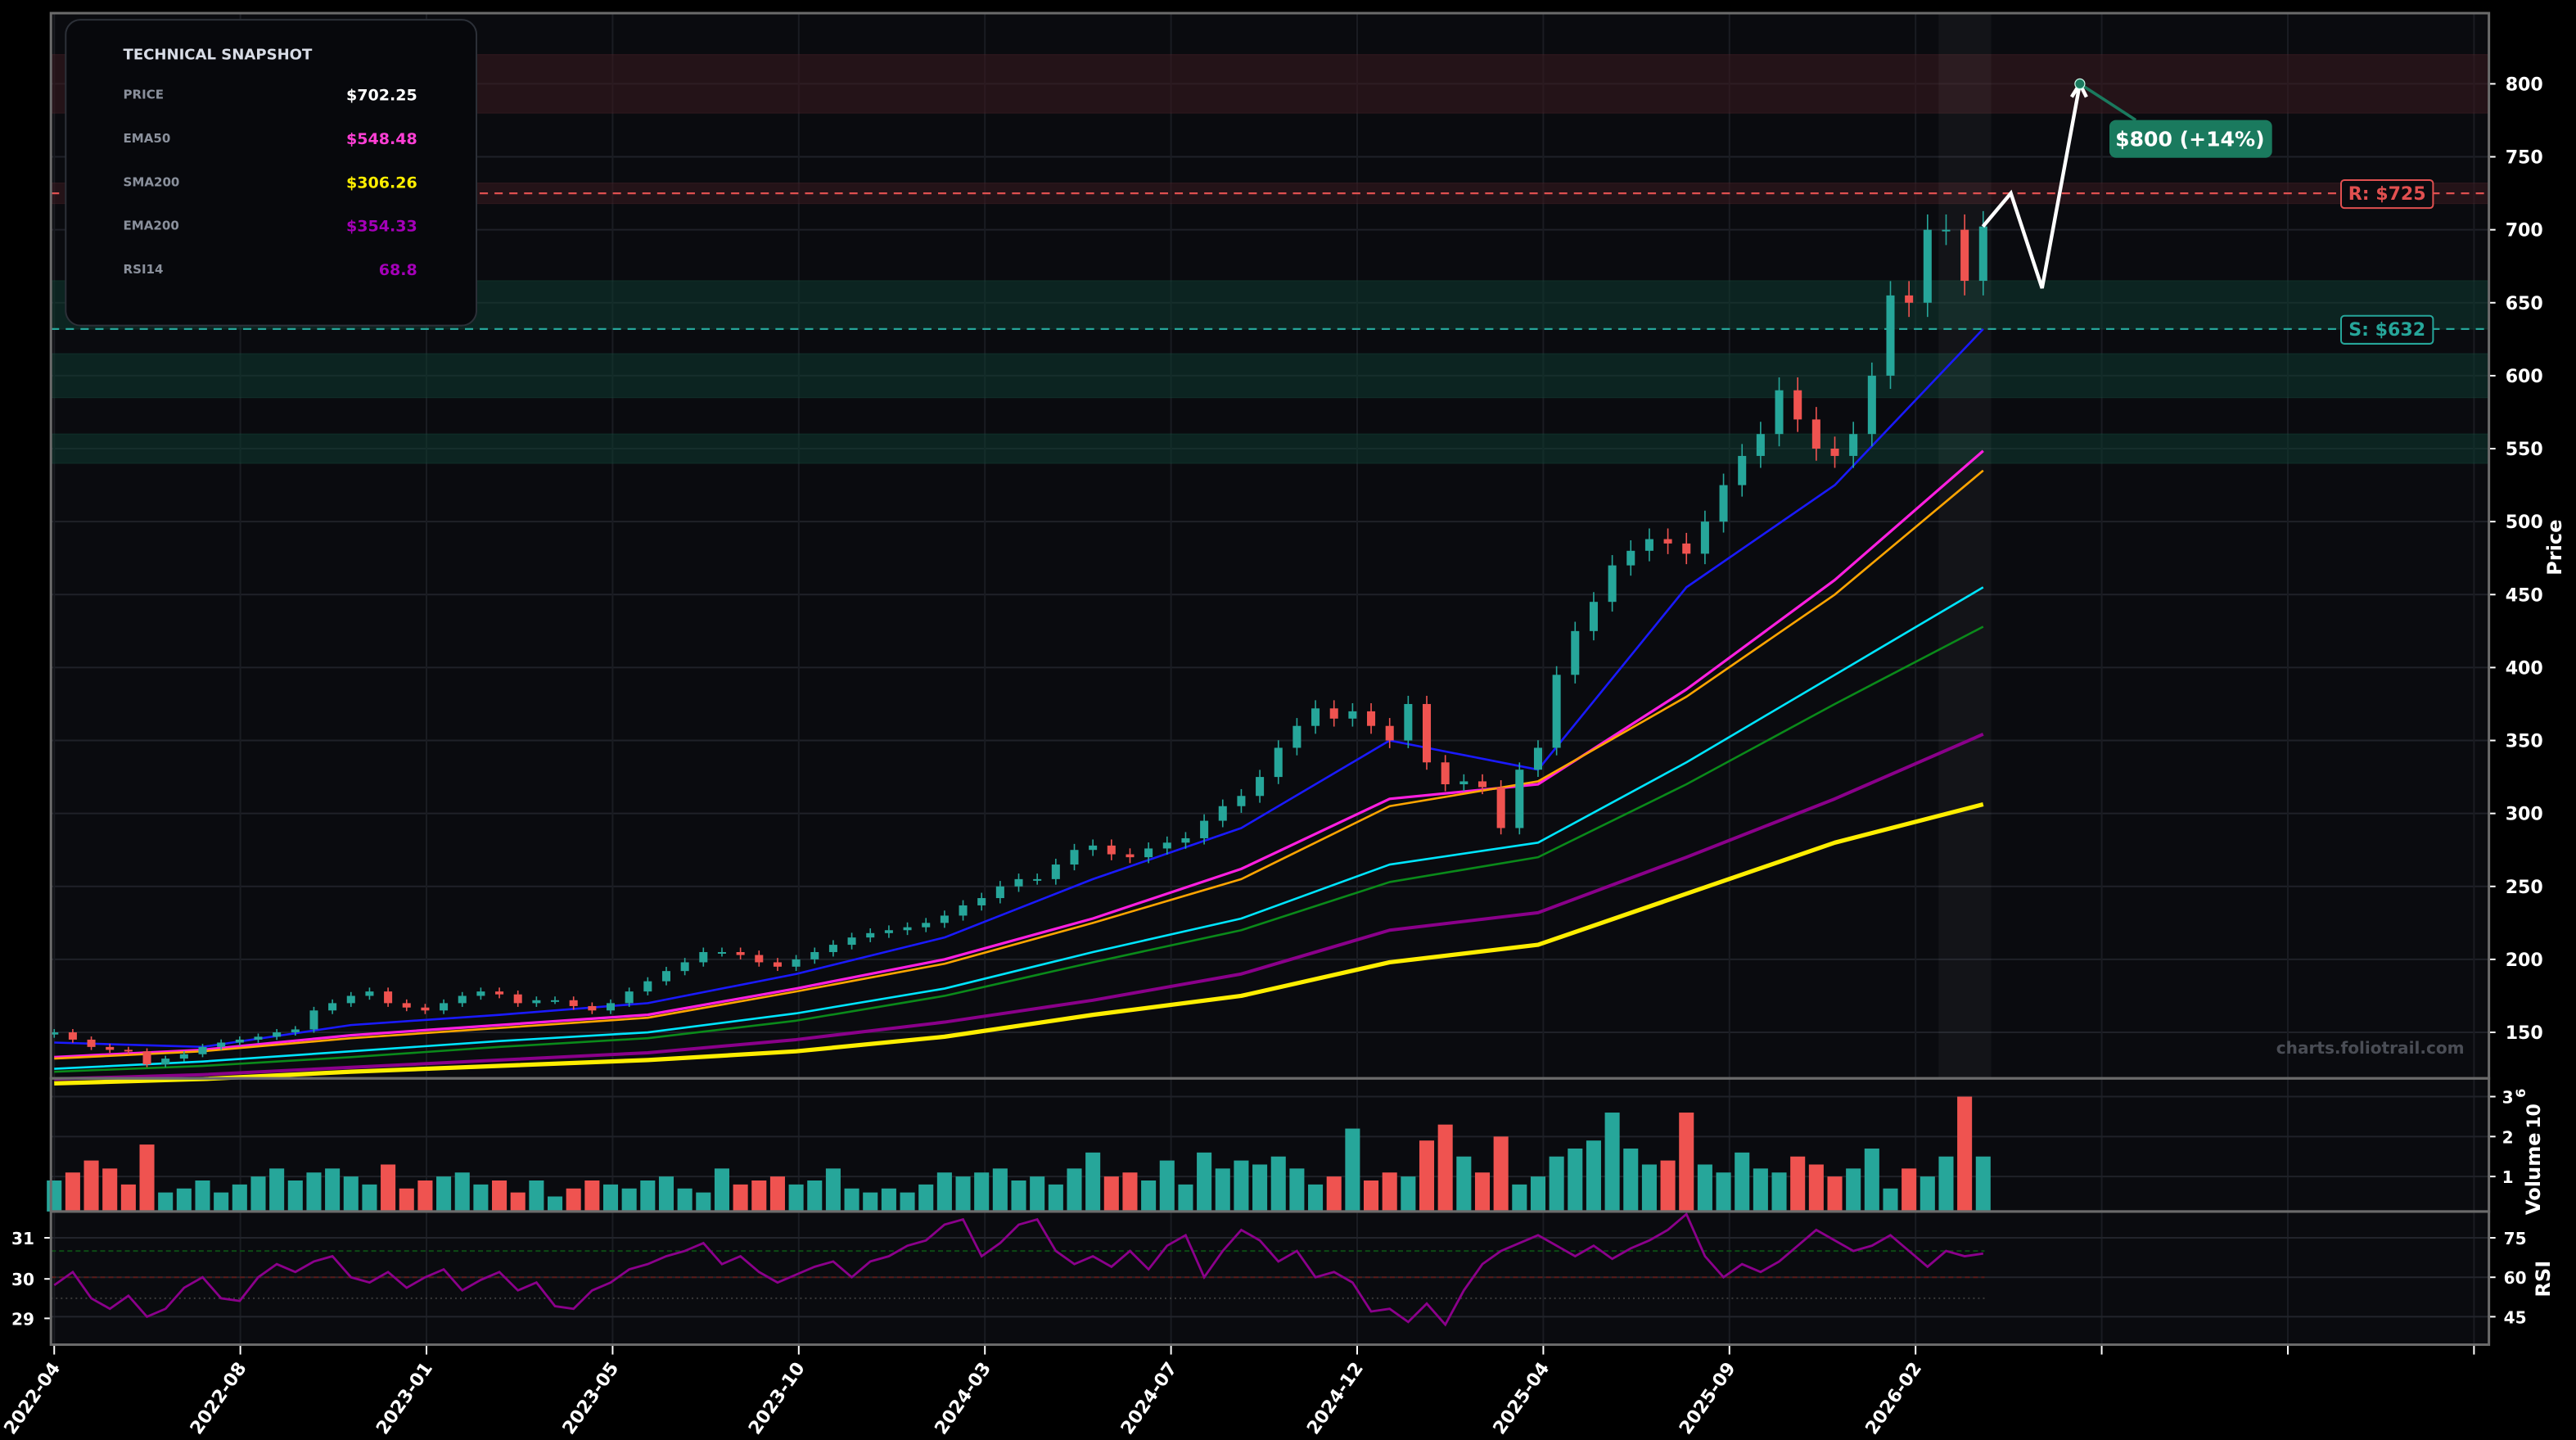  I want to click on support-label-box, so click(2386, 329).